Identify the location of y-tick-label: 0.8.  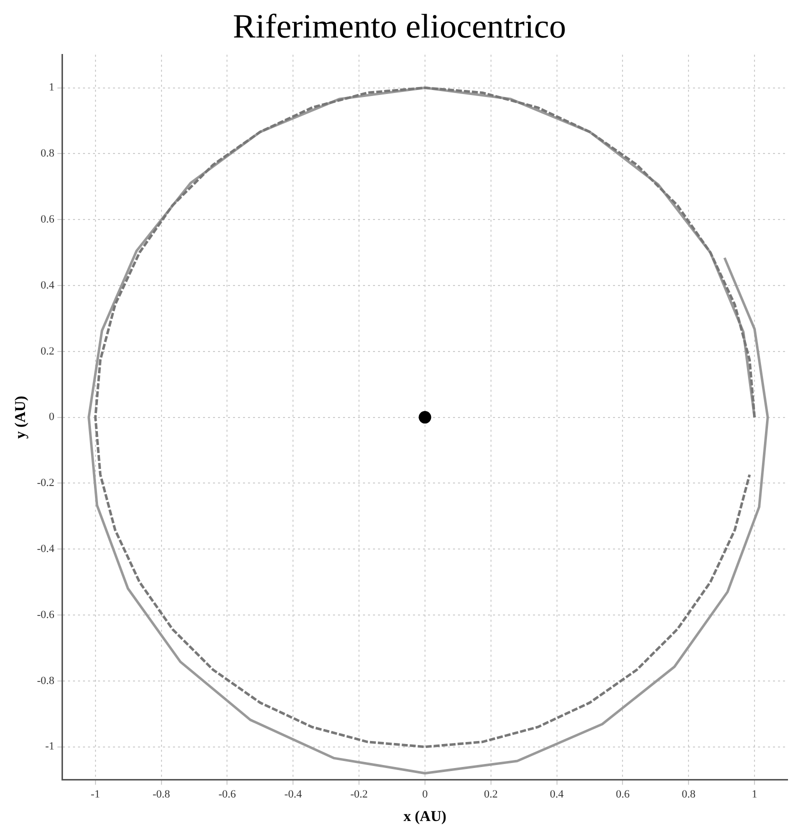
(47, 154).